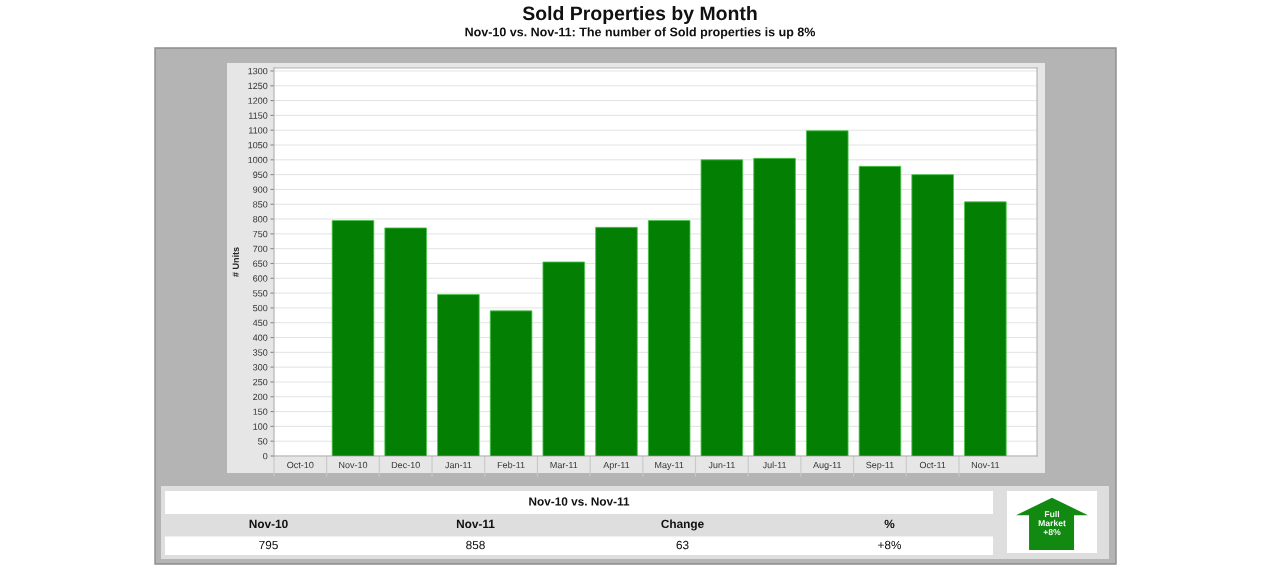 This screenshot has width=1280, height=574. I want to click on text: Nov-10, so click(268, 524).